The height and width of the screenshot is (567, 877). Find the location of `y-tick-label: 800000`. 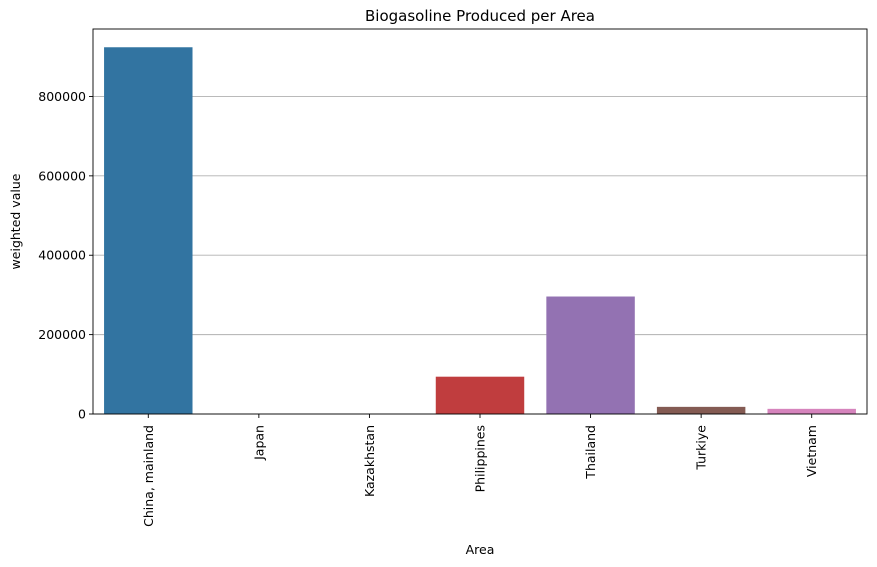

y-tick-label: 800000 is located at coordinates (62, 96).